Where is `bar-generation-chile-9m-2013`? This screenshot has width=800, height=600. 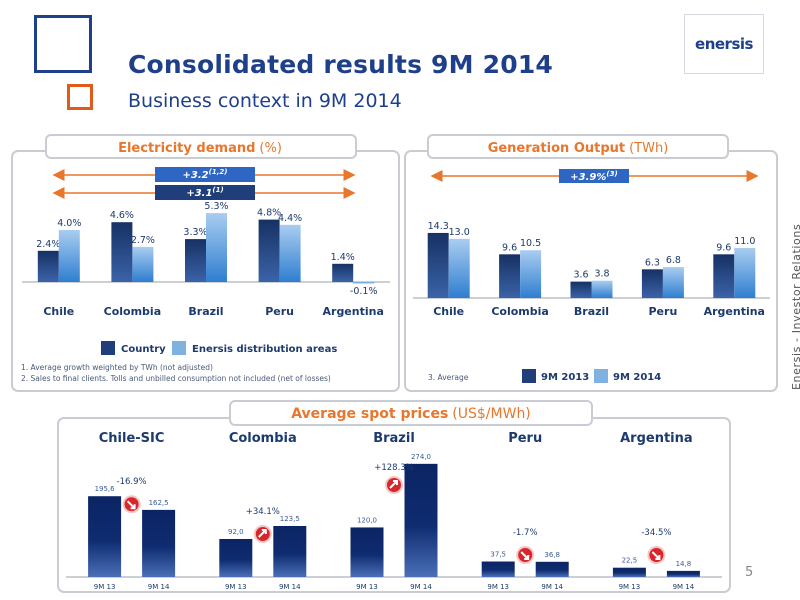
bar-generation-chile-9m-2013 is located at coordinates (438, 265).